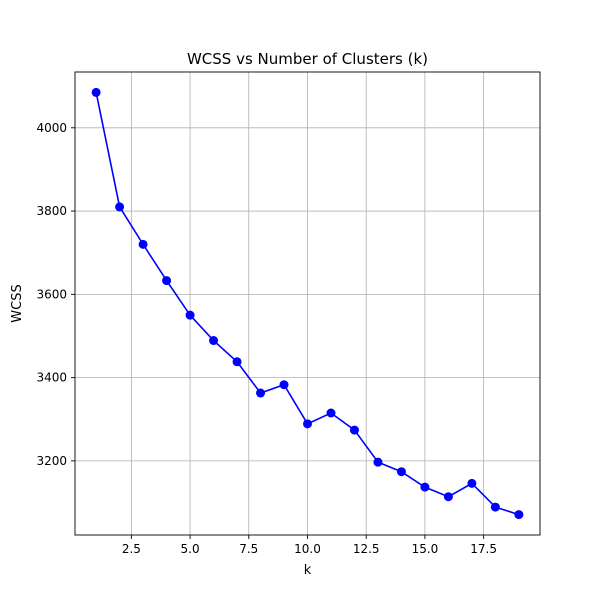 The width and height of the screenshot is (600, 600). What do you see at coordinates (51, 294) in the screenshot?
I see `y-tick-label: 3600` at bounding box center [51, 294].